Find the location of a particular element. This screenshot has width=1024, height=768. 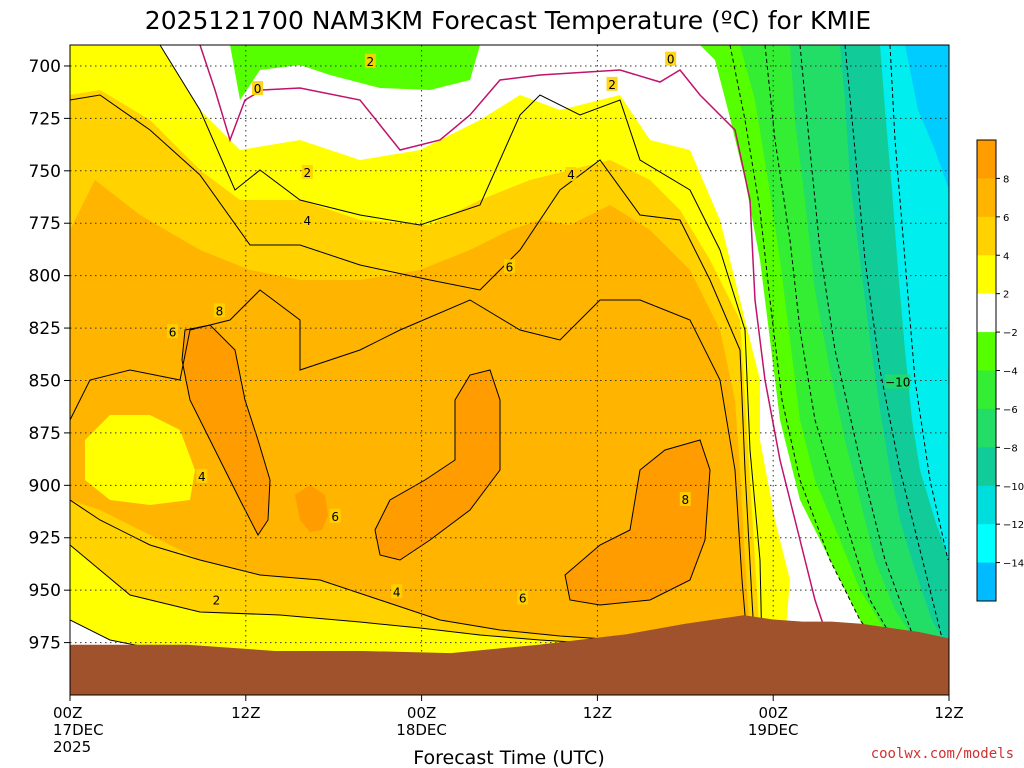

contour-label: −10 is located at coordinates (897, 383).